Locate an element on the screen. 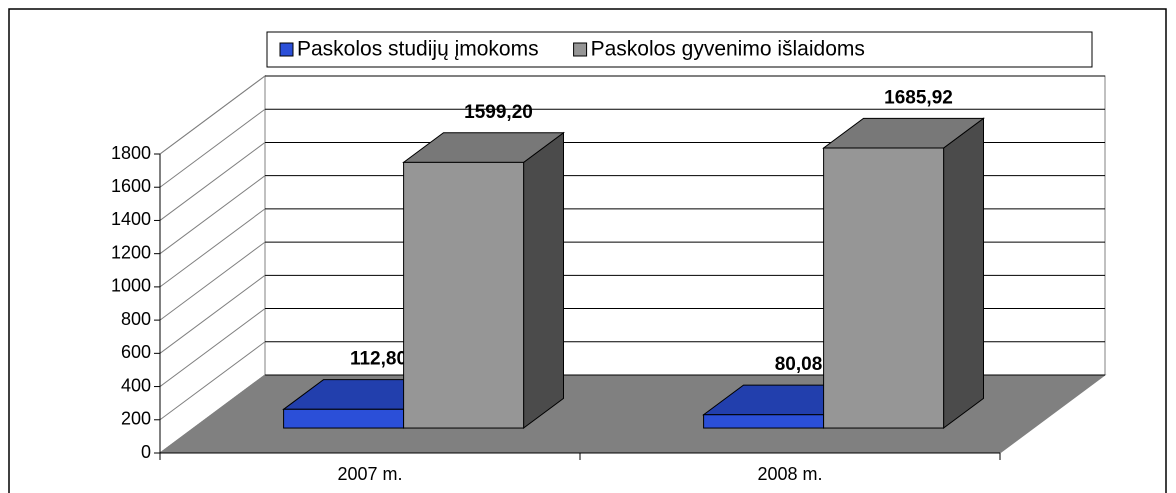 The height and width of the screenshot is (493, 1176). data-label: 1685,92 is located at coordinates (918, 97).